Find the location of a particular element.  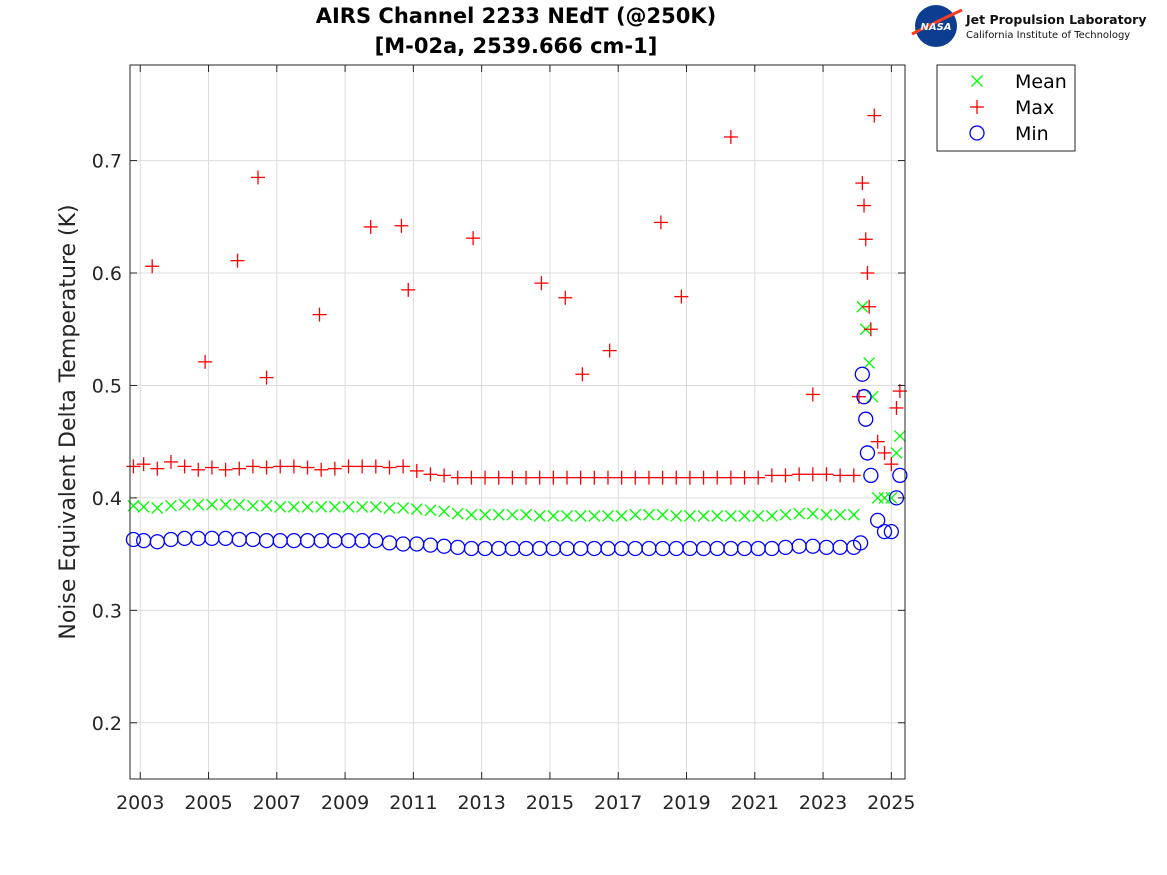

x-tick-label: 2009 is located at coordinates (345, 803).